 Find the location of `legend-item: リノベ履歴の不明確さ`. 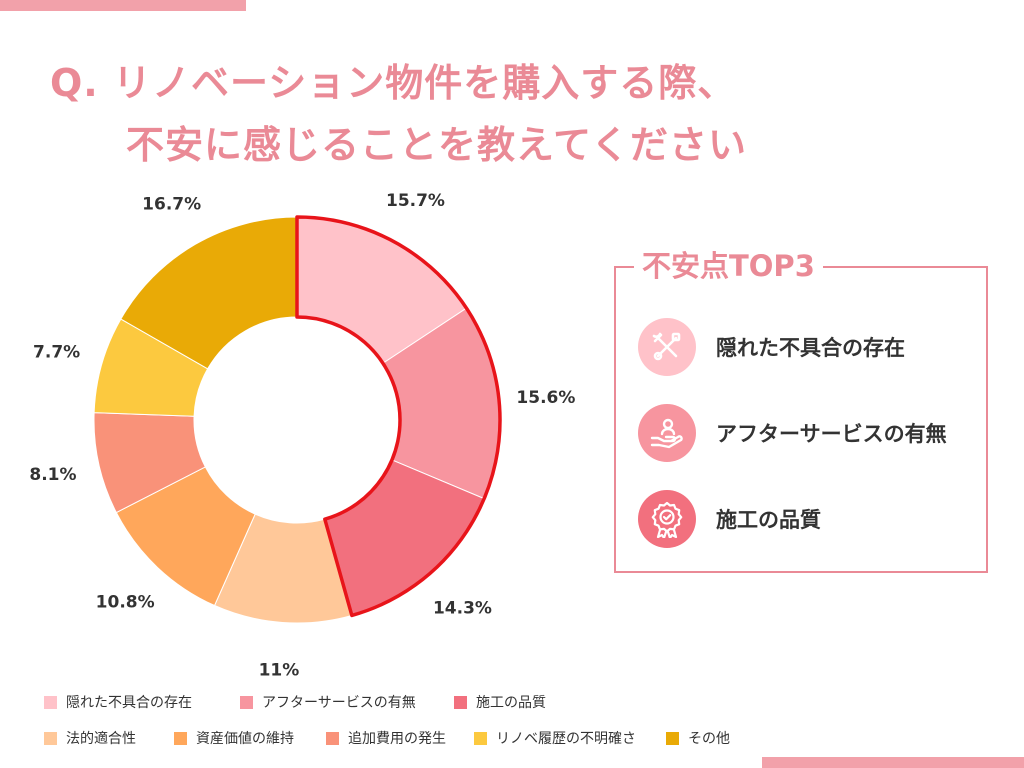

legend-item: リノベ履歴の不明確さ is located at coordinates (555, 738).